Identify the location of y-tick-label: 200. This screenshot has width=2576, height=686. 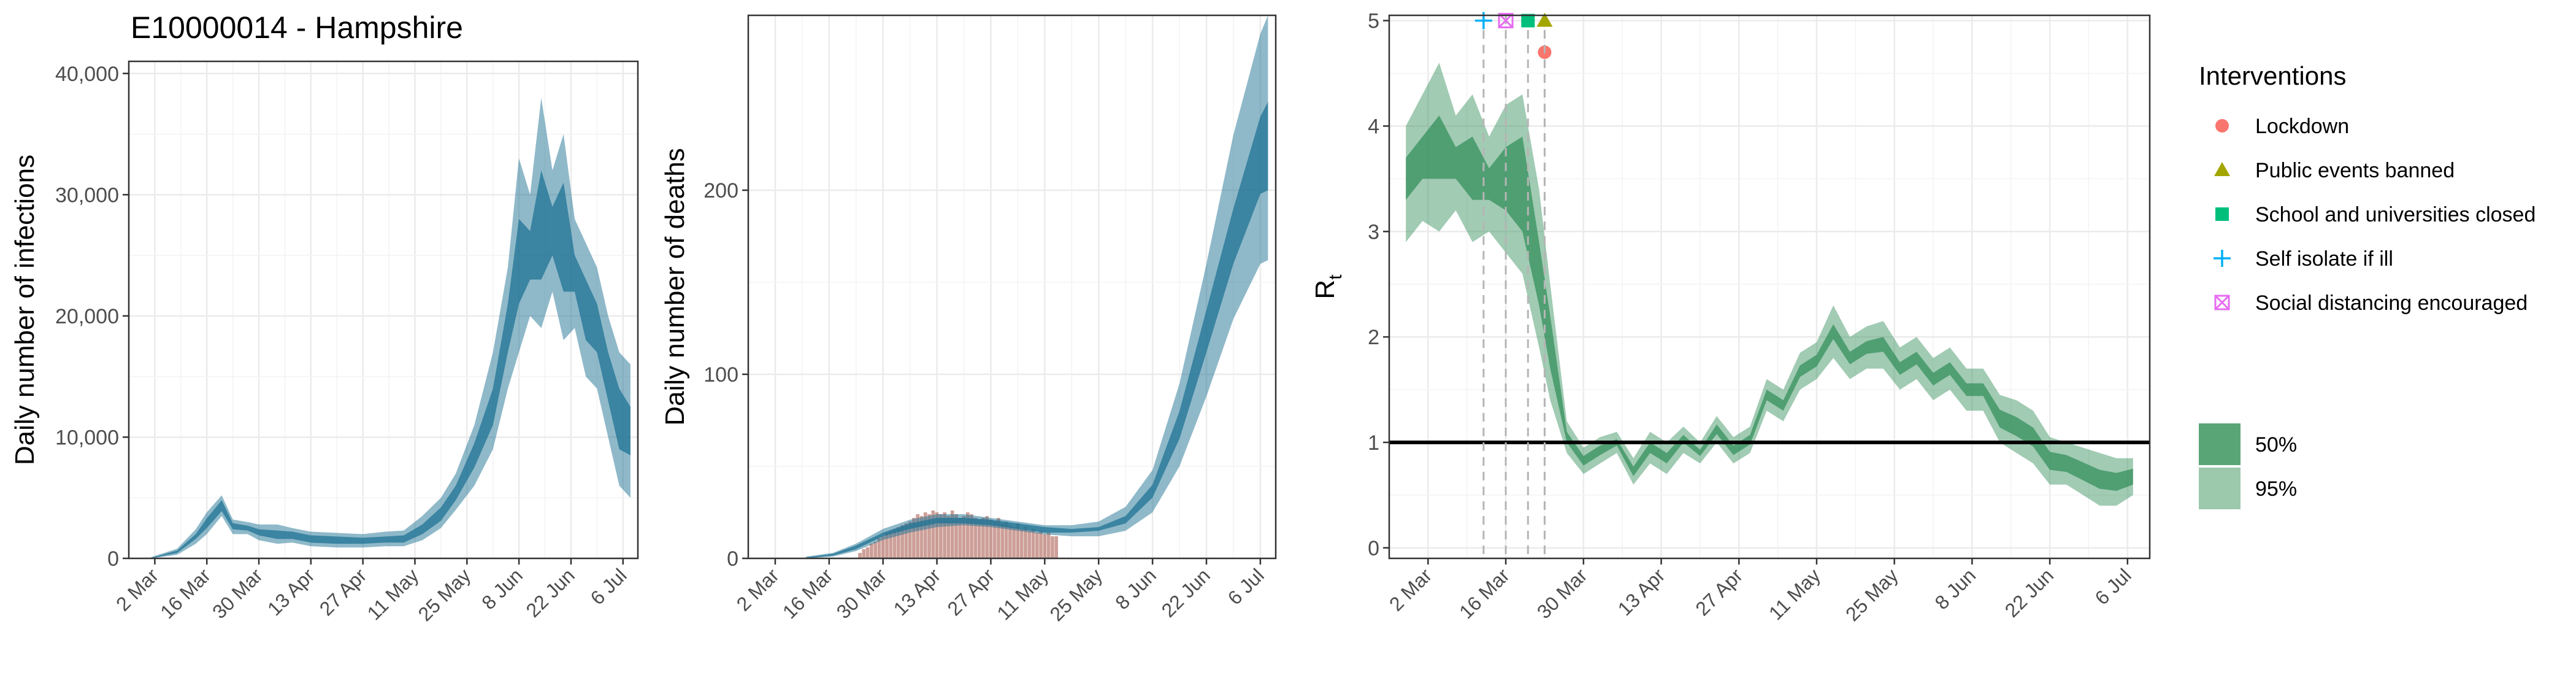
(720, 190).